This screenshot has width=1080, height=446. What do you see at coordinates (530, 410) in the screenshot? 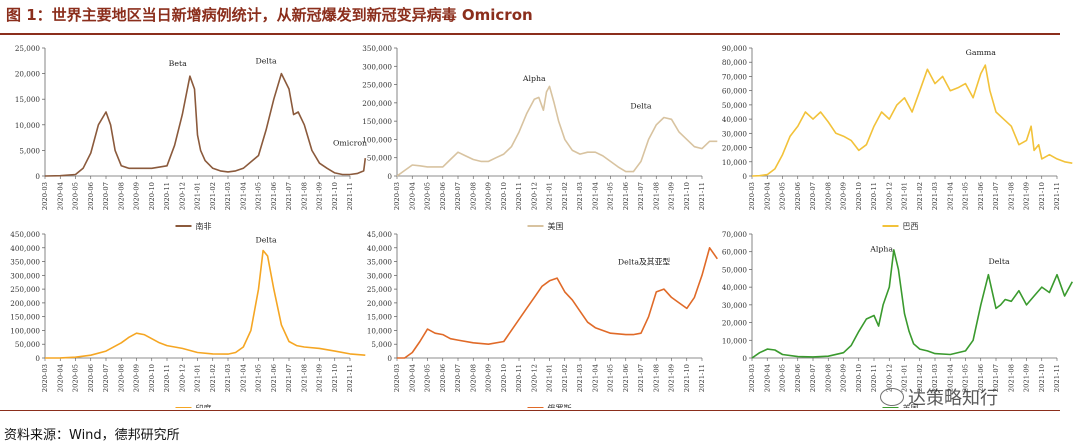
I see `bottom-rule` at bounding box center [530, 410].